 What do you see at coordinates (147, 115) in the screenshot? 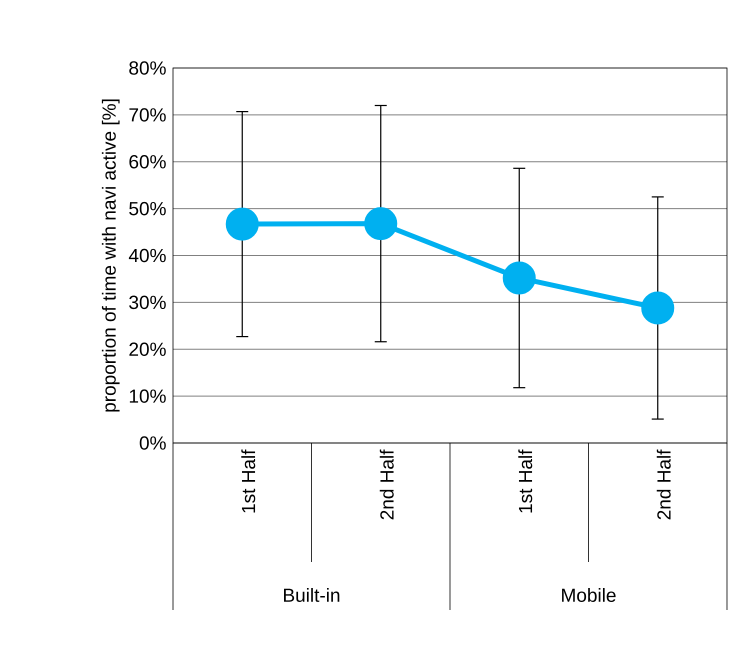
I see `y-tick-label: 70%` at bounding box center [147, 115].